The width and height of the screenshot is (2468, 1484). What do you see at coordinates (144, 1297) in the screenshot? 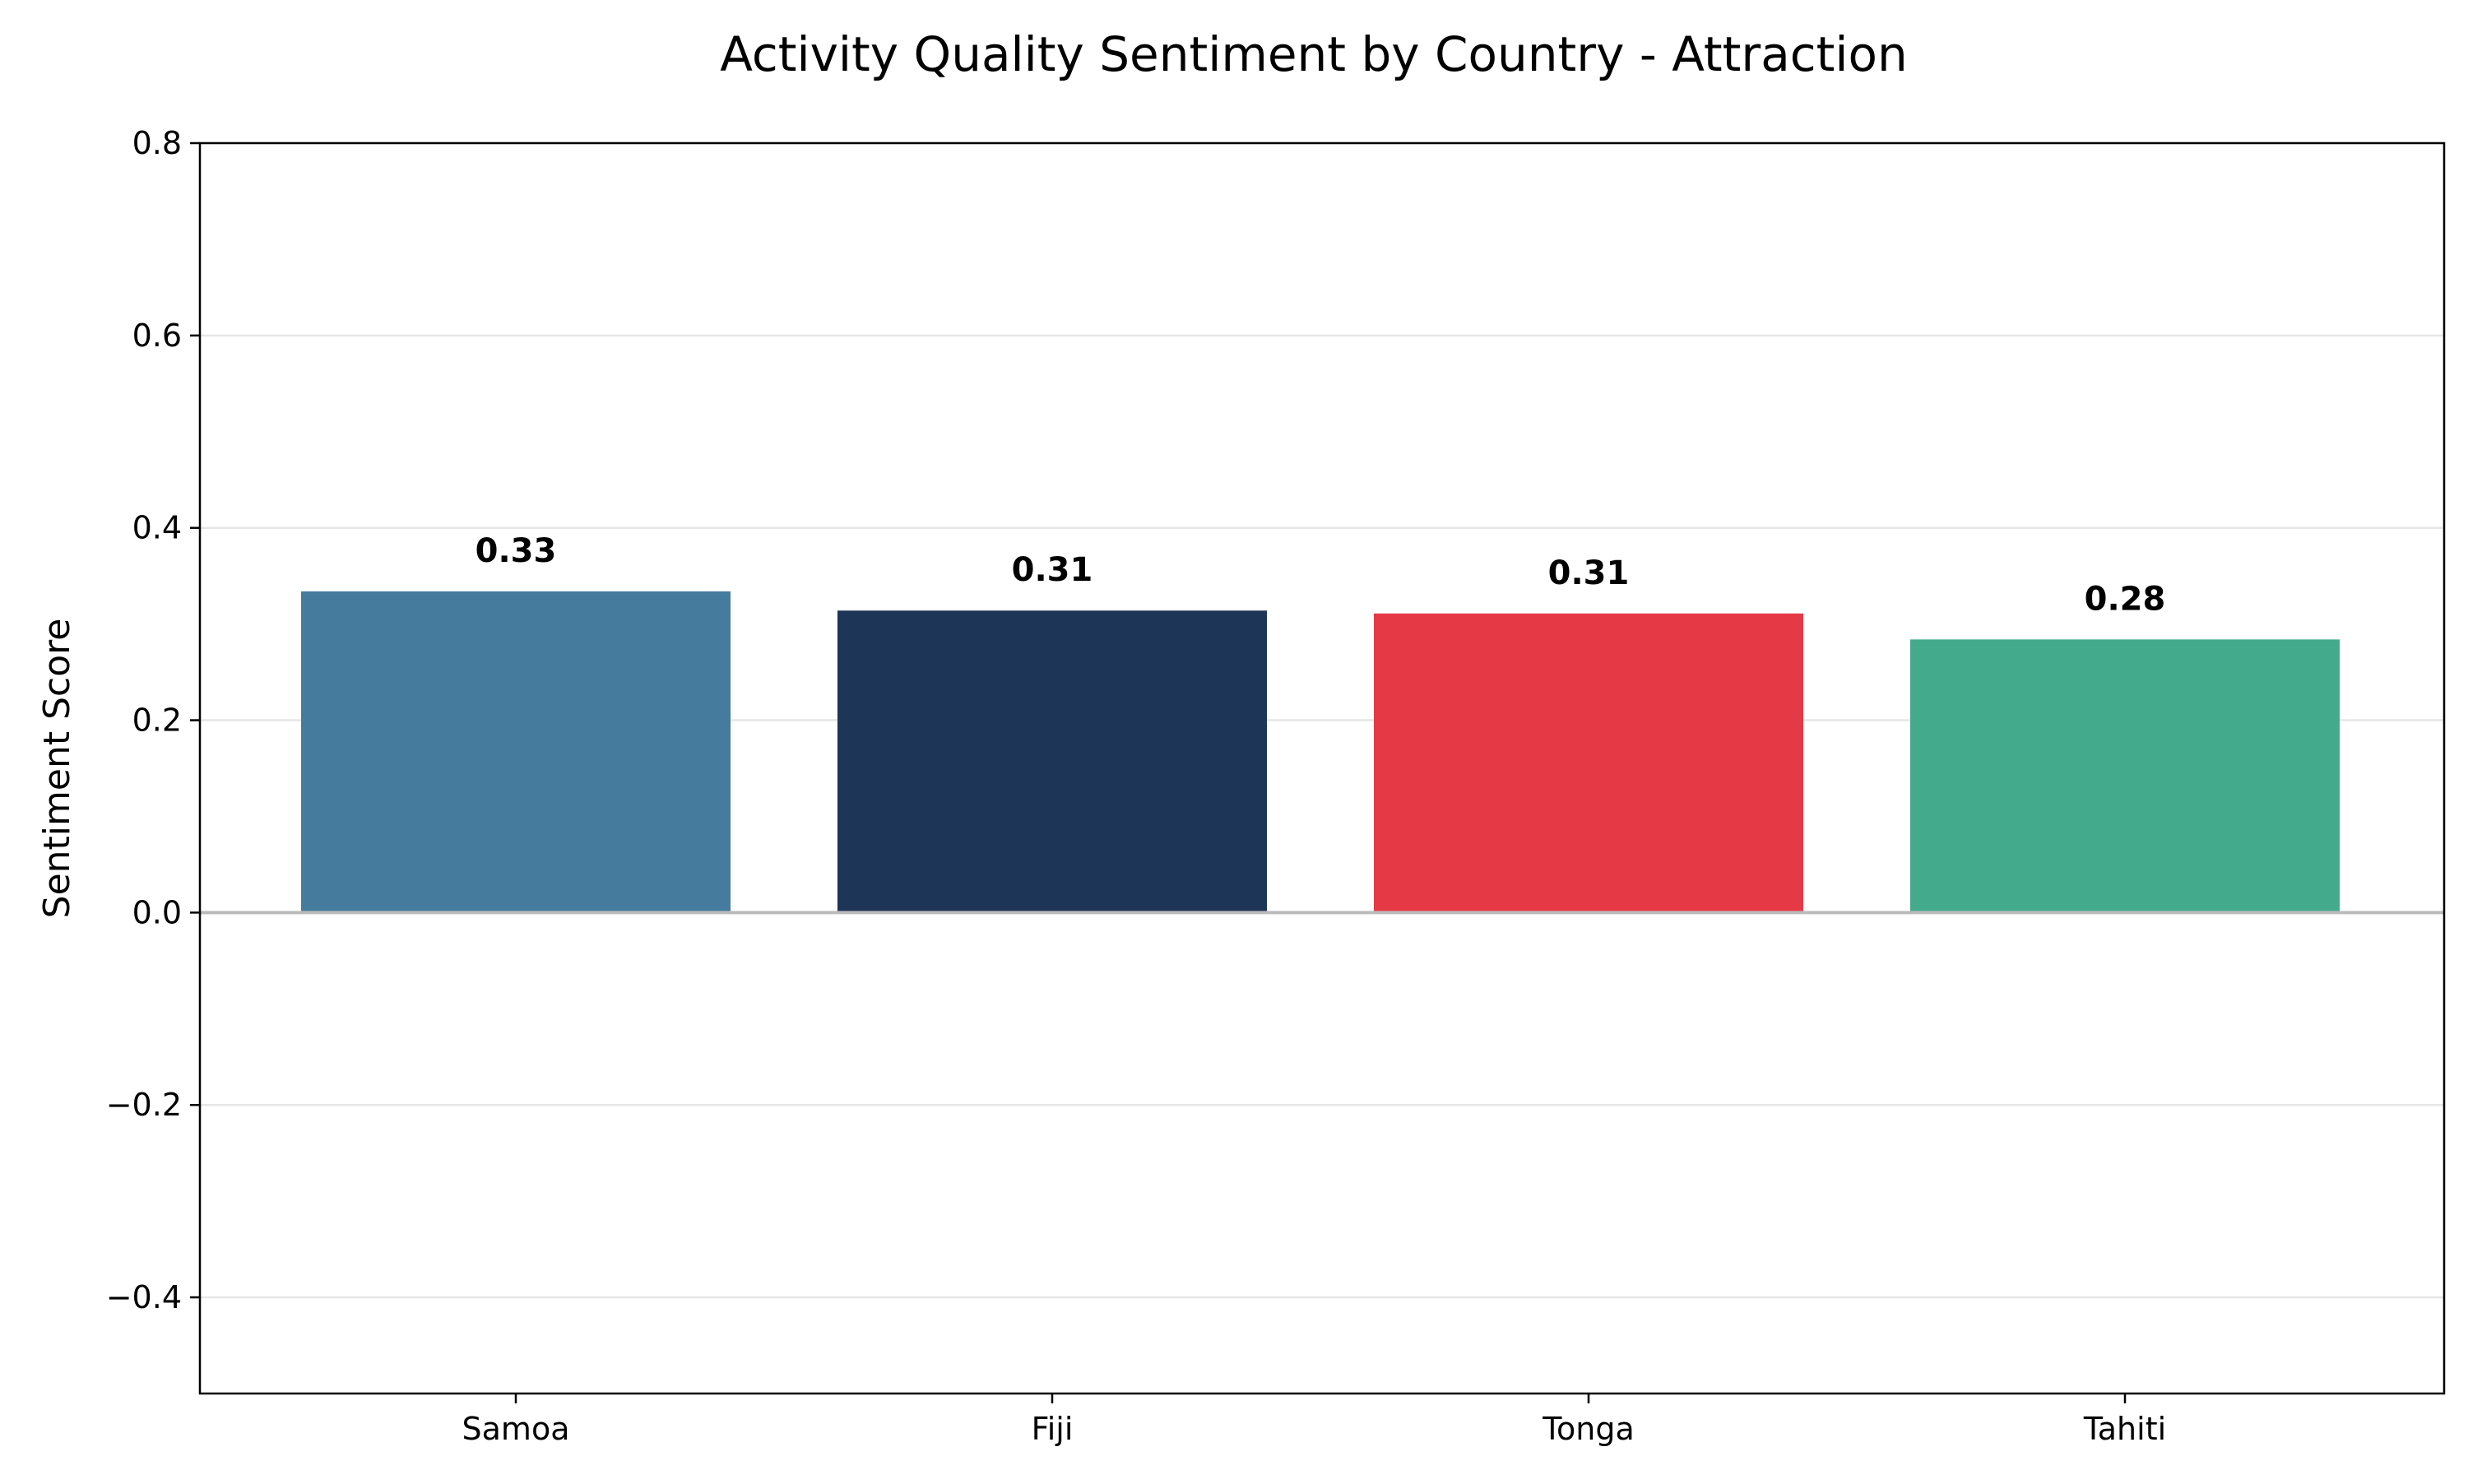
I see `y-tick-label: −0.4` at bounding box center [144, 1297].